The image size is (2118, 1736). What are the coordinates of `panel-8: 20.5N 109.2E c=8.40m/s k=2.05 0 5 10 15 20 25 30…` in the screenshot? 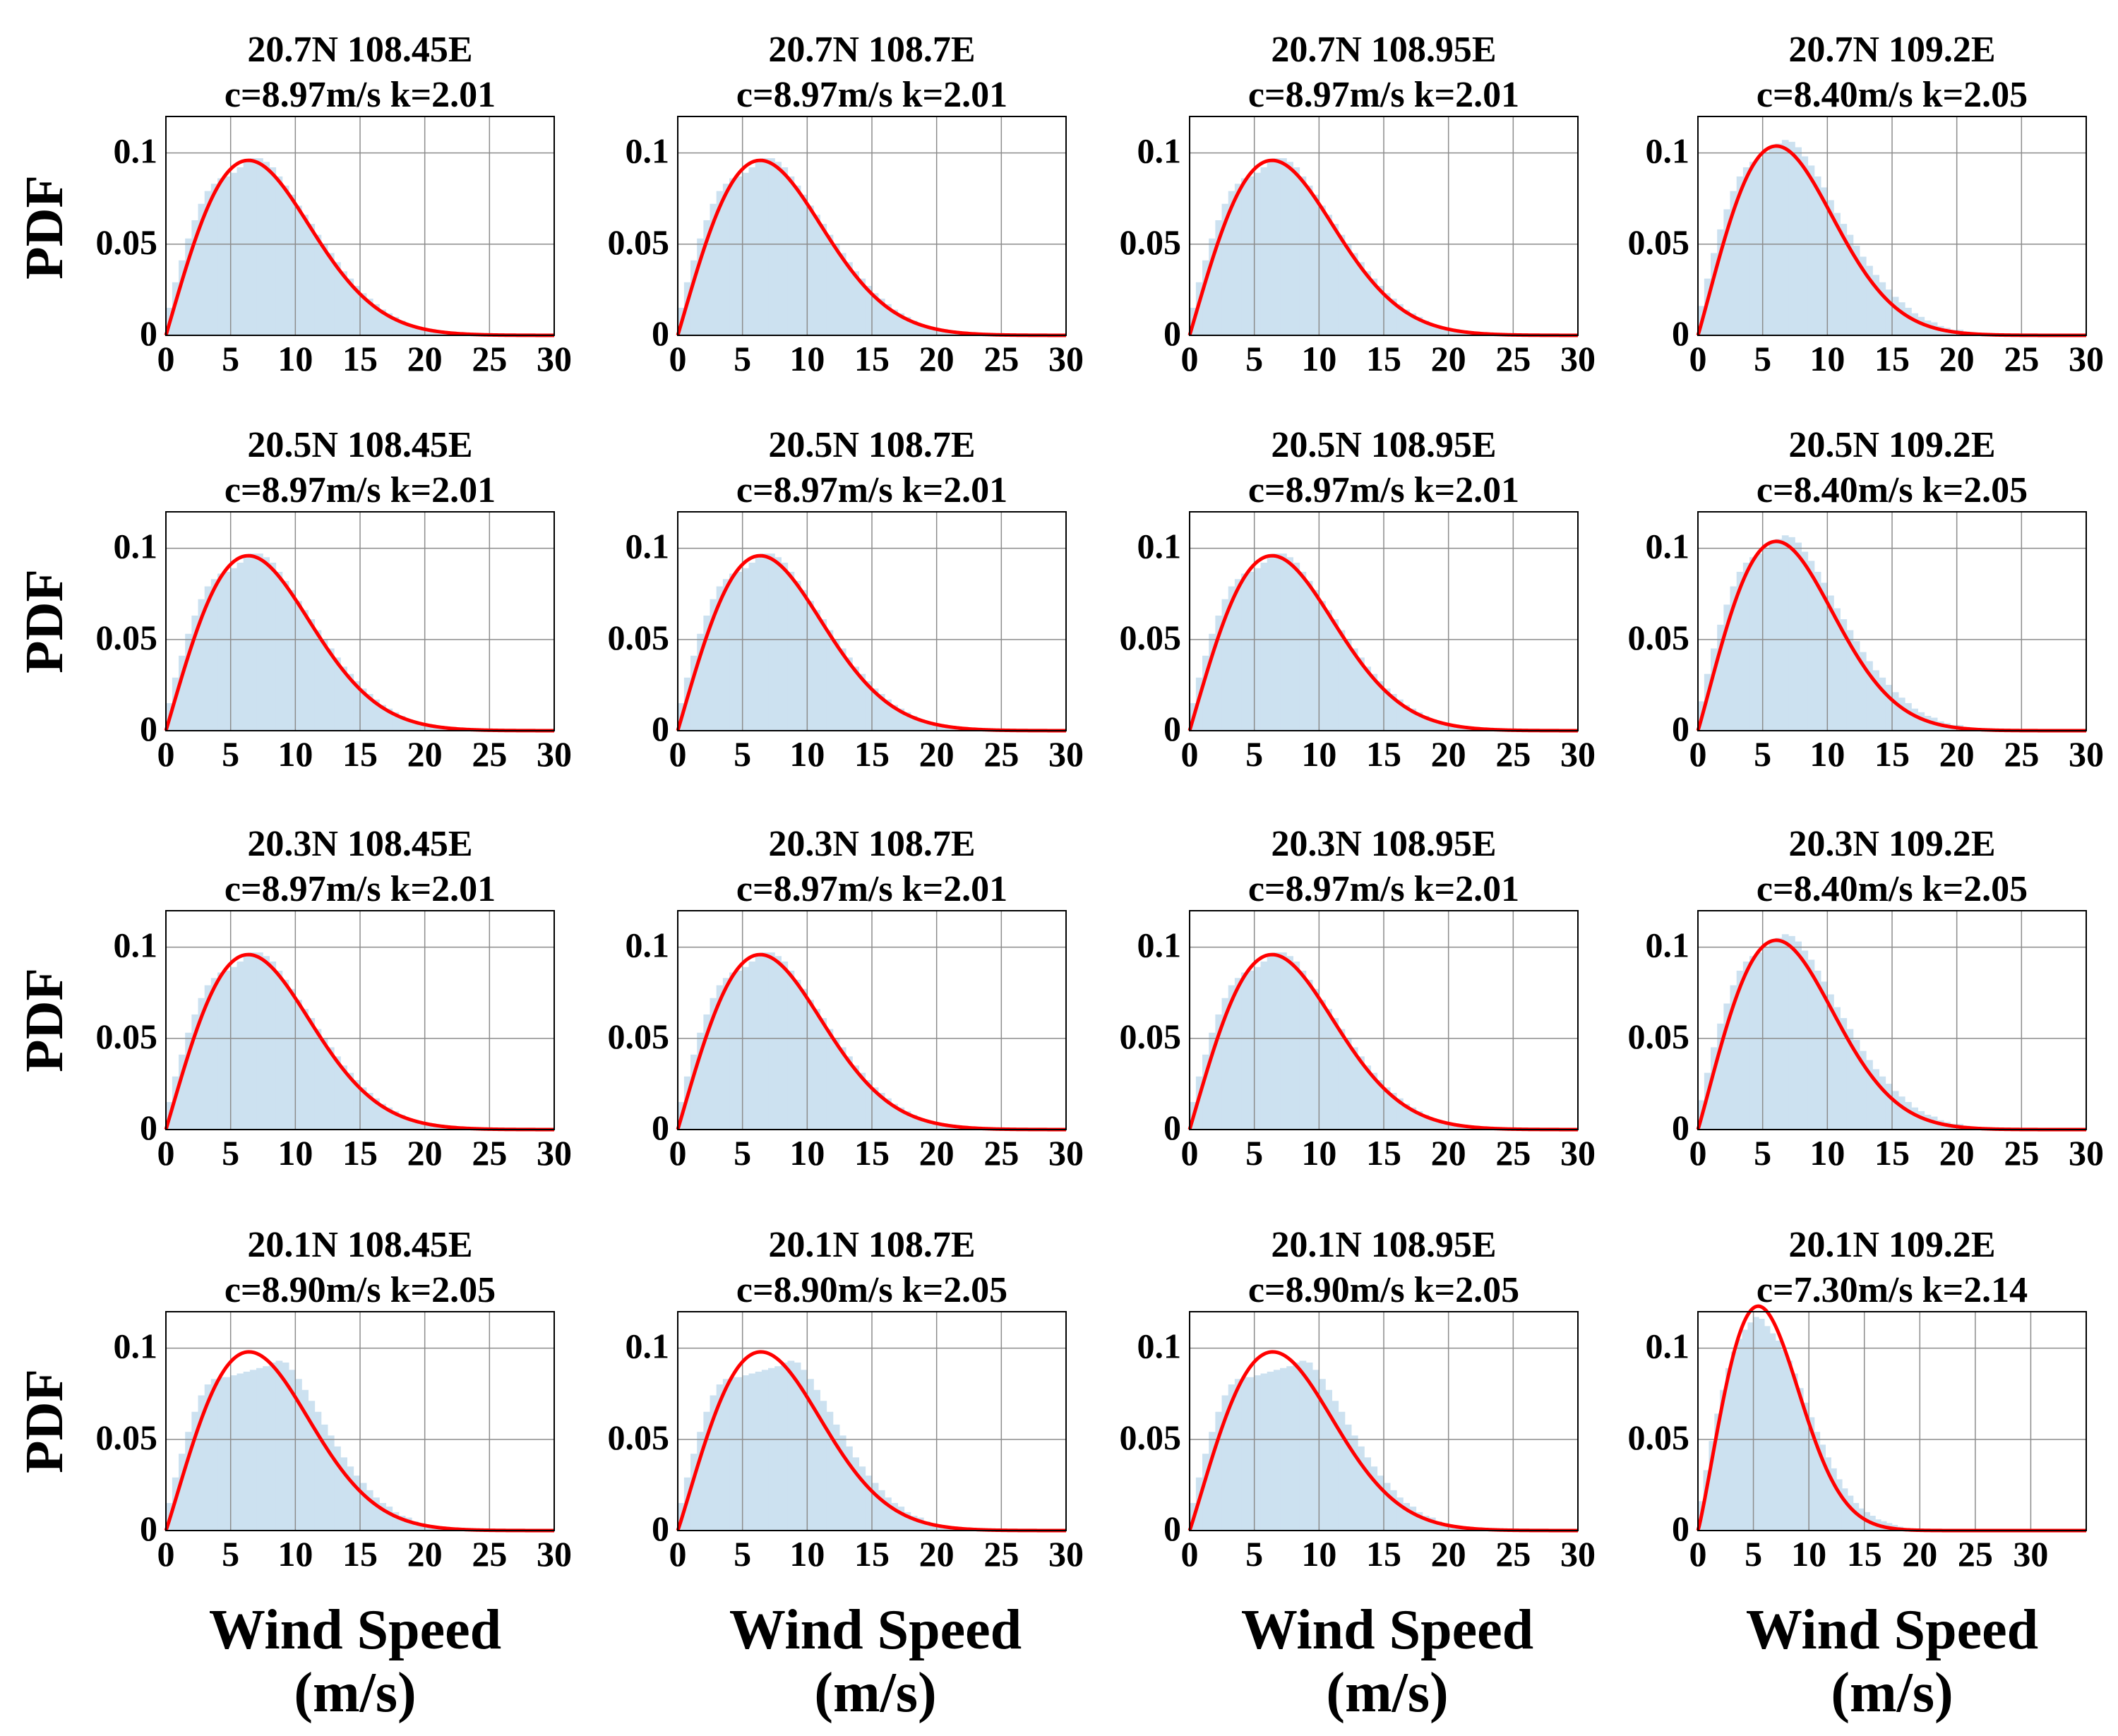 It's located at (1866, 599).